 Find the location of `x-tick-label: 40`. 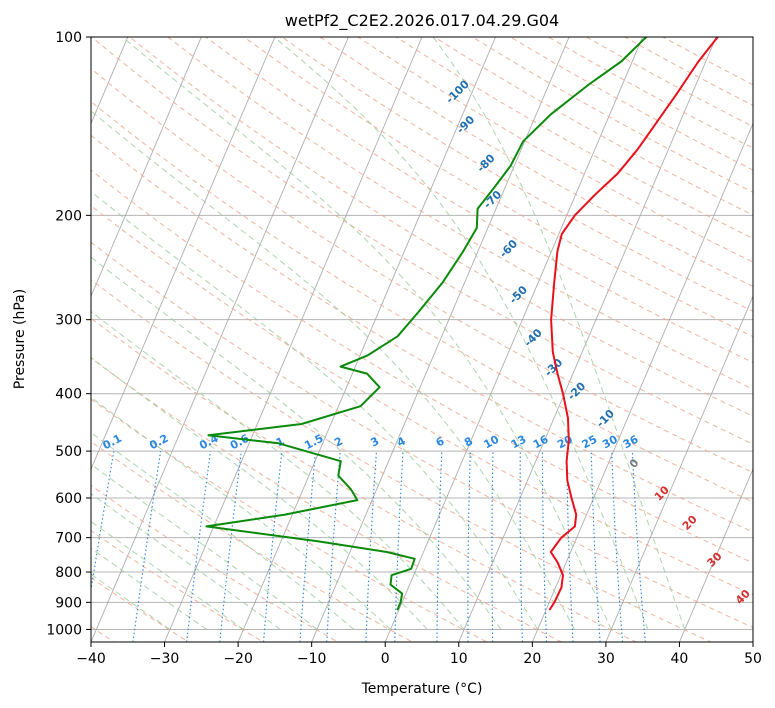

x-tick-label: 40 is located at coordinates (680, 659).